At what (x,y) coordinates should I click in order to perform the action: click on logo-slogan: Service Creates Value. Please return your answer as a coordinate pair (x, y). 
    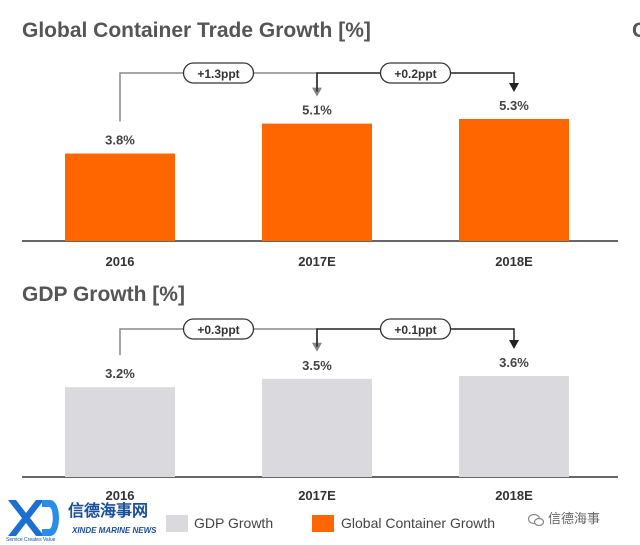
    Looking at the image, I should click on (31, 540).